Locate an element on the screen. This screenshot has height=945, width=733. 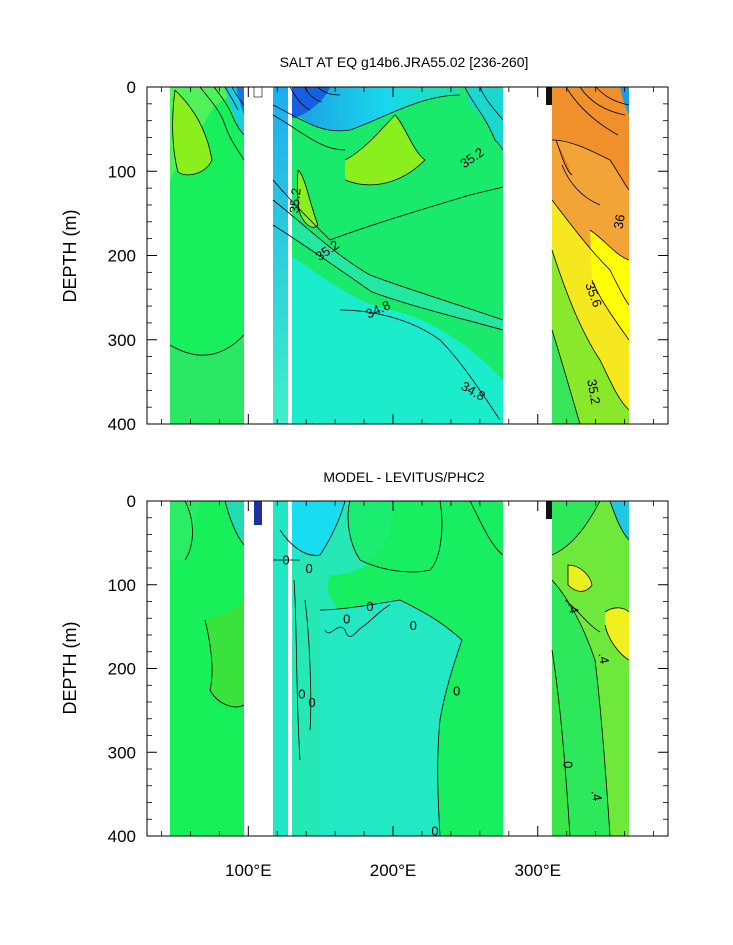
top-fill-left-deep is located at coordinates (207, 379).